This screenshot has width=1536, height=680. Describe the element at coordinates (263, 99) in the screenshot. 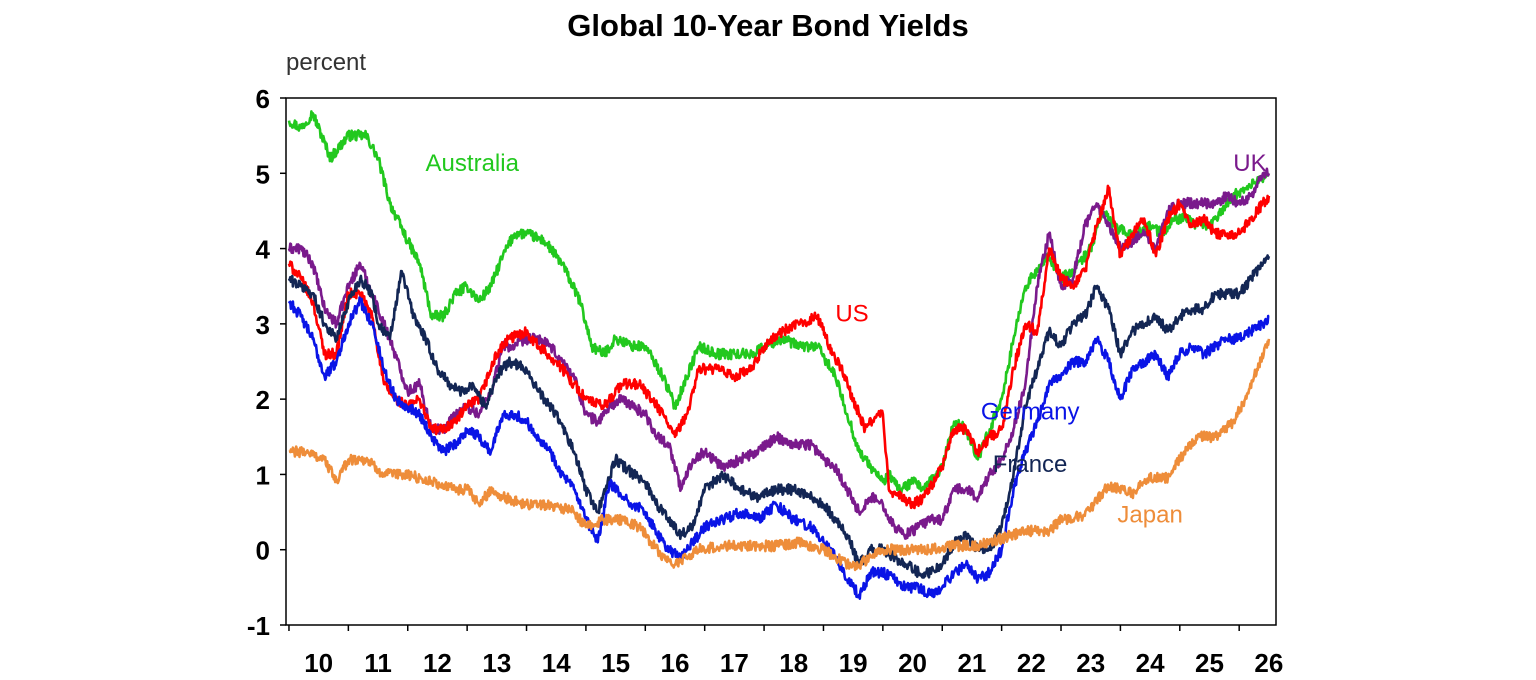

I see `y-tick-label-6: 6` at that location.